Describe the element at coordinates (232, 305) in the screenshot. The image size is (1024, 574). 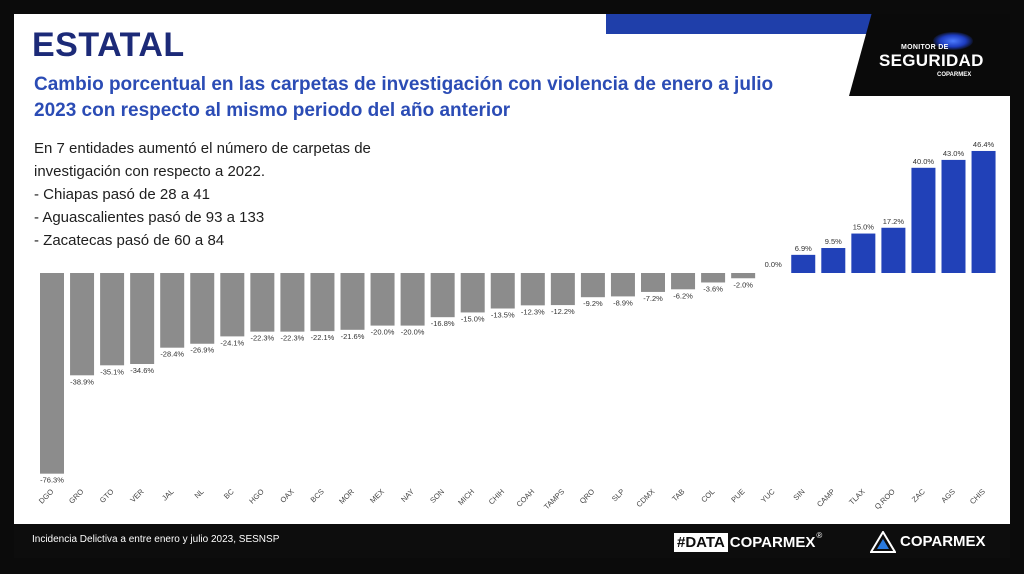
I see `bar-bc` at that location.